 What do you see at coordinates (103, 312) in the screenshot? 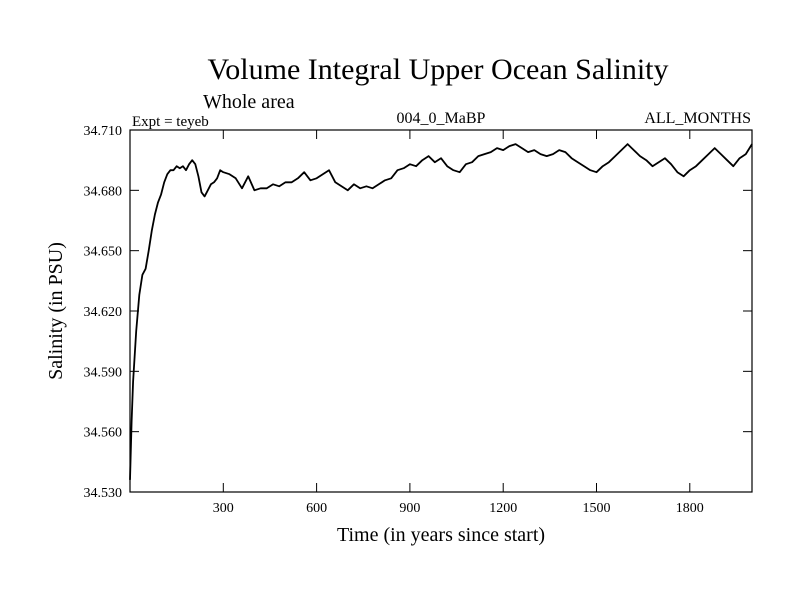
I see `y-tick-label: 34.620` at bounding box center [103, 312].